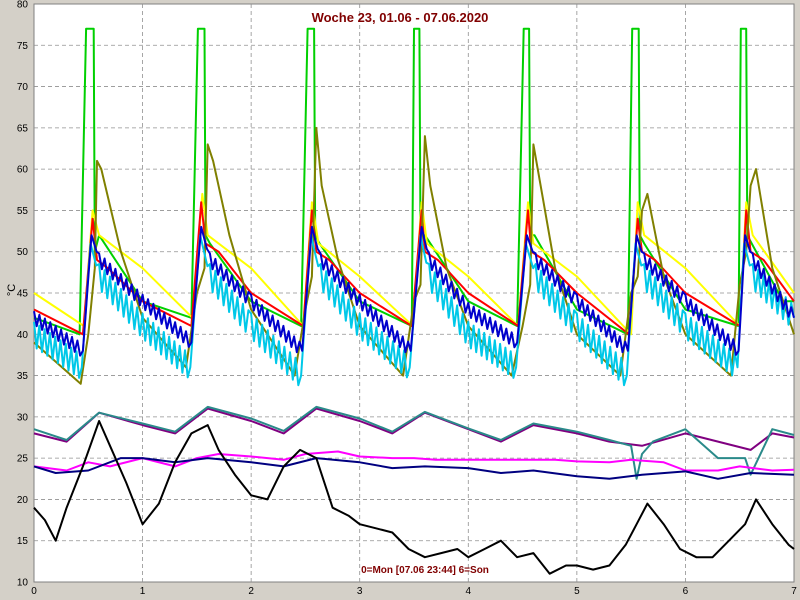 This screenshot has width=800, height=600. I want to click on x-tick-label: 6, so click(686, 591).